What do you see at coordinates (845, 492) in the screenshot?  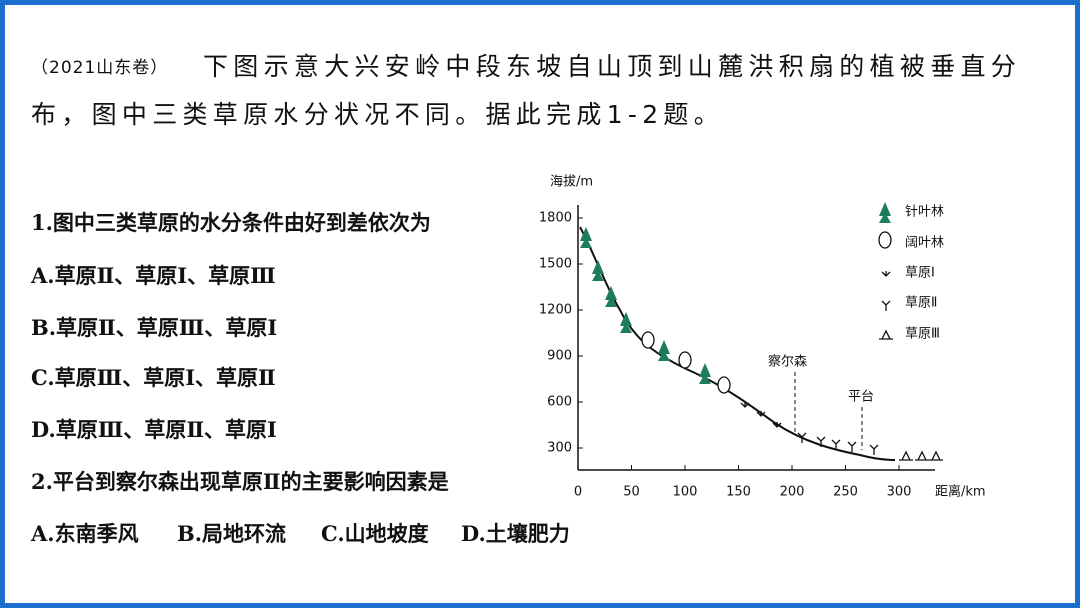 I see `x-tick-label: 250` at bounding box center [845, 492].